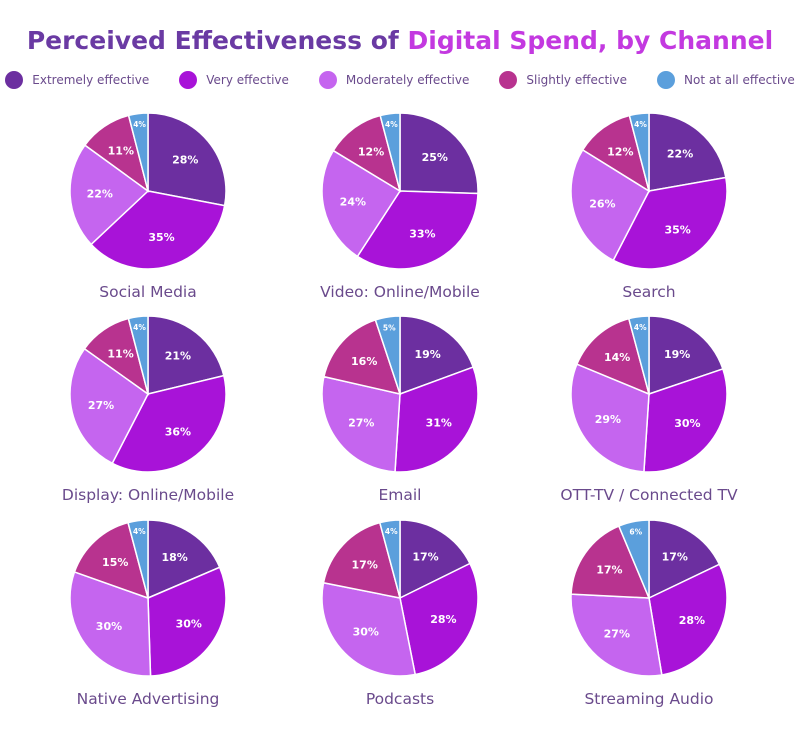 The height and width of the screenshot is (745, 800). I want to click on pie-native-advertising: 18% 30% 30% 15% 4% Native Advertising, so click(148, 613).